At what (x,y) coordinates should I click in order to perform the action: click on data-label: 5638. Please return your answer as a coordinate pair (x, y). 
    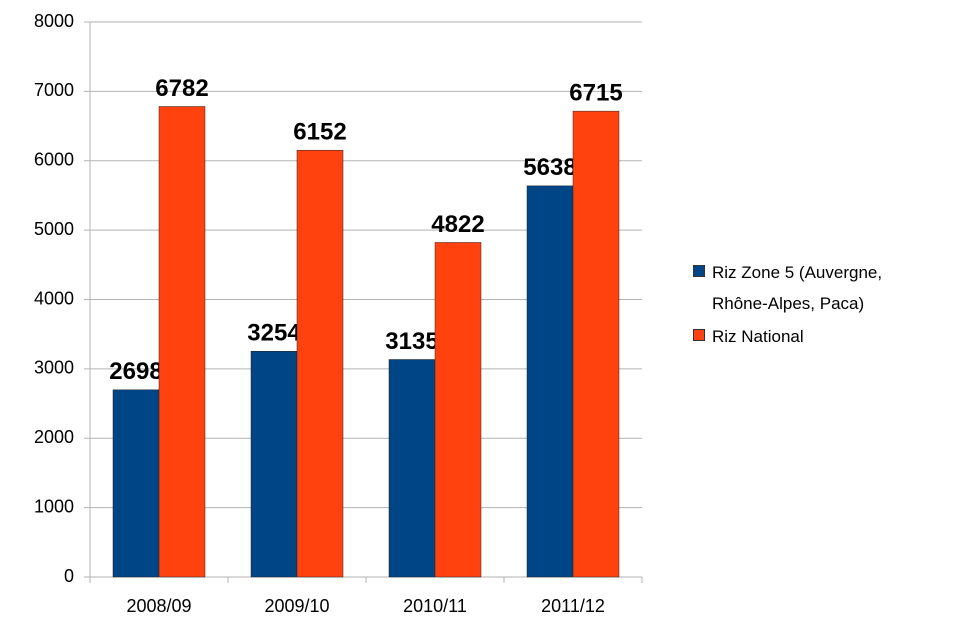
    Looking at the image, I should click on (549, 167).